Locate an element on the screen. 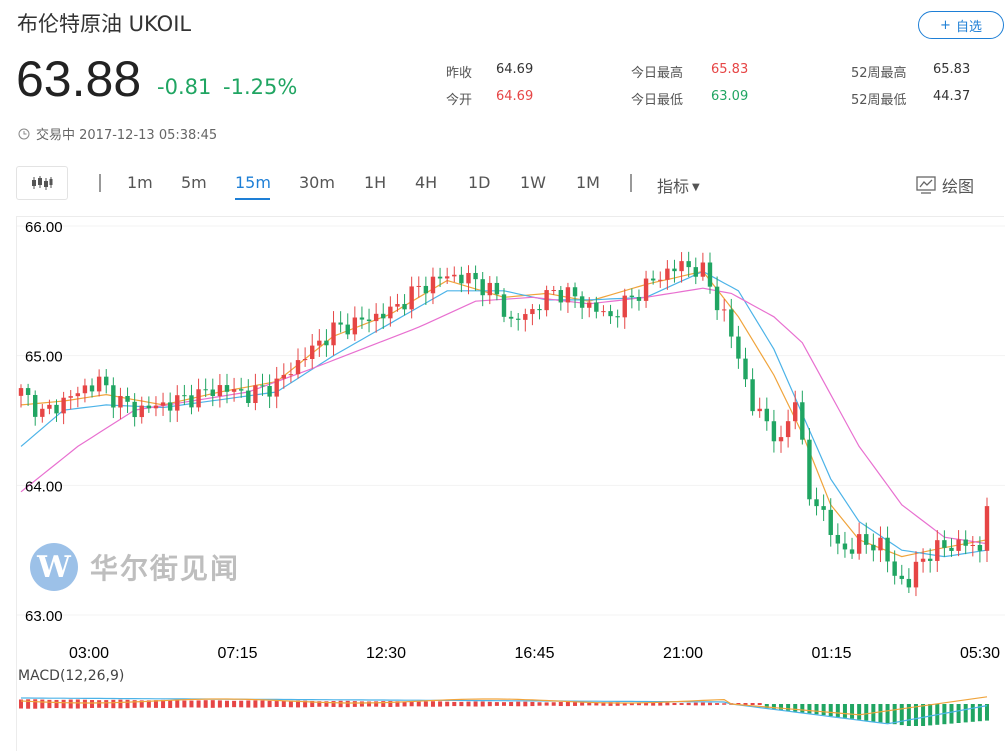 This screenshot has height=752, width=1008. y-tick-label: 64.00 is located at coordinates (44, 486).